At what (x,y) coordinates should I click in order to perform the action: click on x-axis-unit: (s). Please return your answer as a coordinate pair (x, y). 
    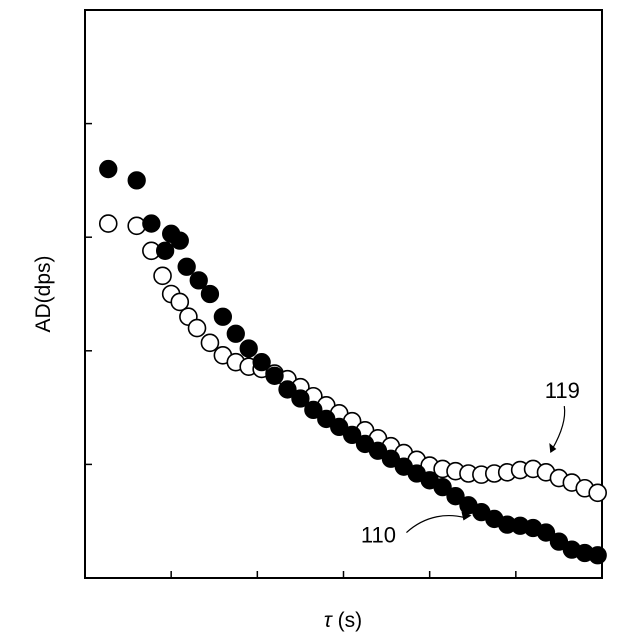
    Looking at the image, I should click on (347, 620).